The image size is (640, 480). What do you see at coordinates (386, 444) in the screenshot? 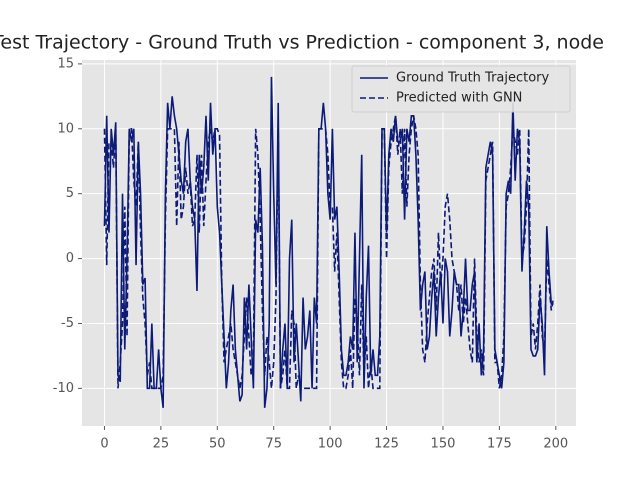
I see `x-tick-label: 125` at bounding box center [386, 444].